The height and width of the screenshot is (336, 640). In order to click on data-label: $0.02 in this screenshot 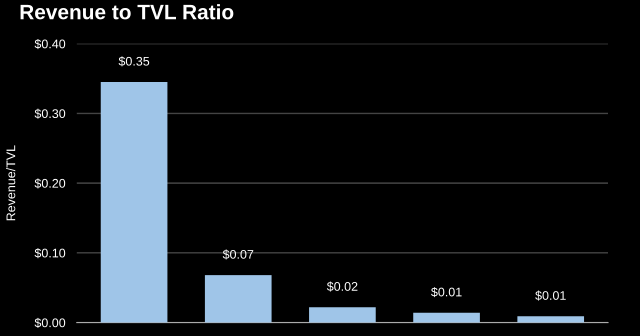, I will do `click(342, 286)`.